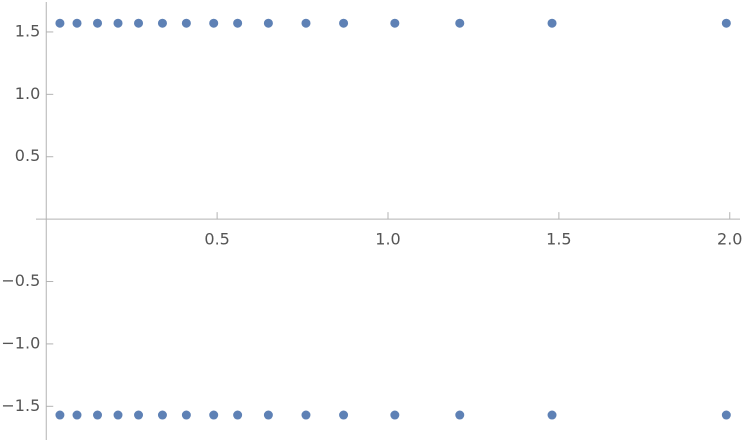 This screenshot has width=747, height=442. What do you see at coordinates (27, 155) in the screenshot?
I see `y-tick-label: 0.5` at bounding box center [27, 155].